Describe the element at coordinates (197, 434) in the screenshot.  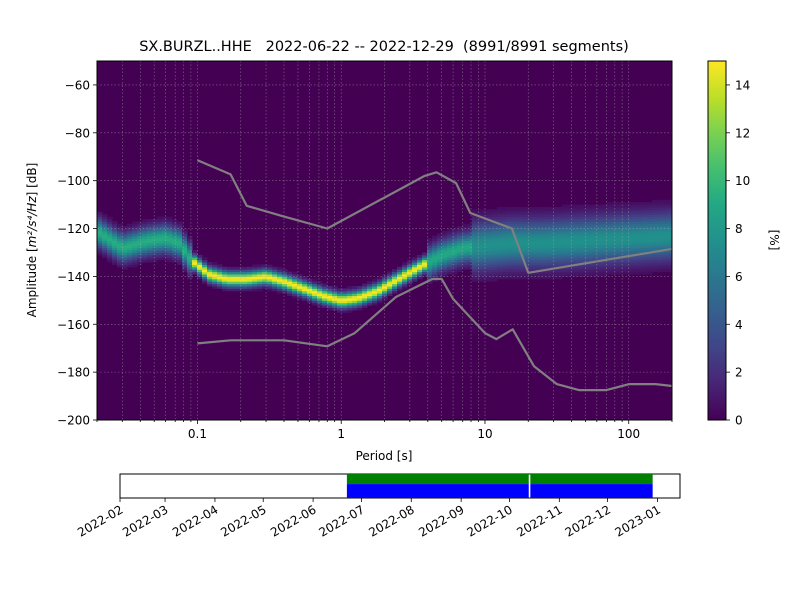
I see `x-tick-label: 0.1` at that location.